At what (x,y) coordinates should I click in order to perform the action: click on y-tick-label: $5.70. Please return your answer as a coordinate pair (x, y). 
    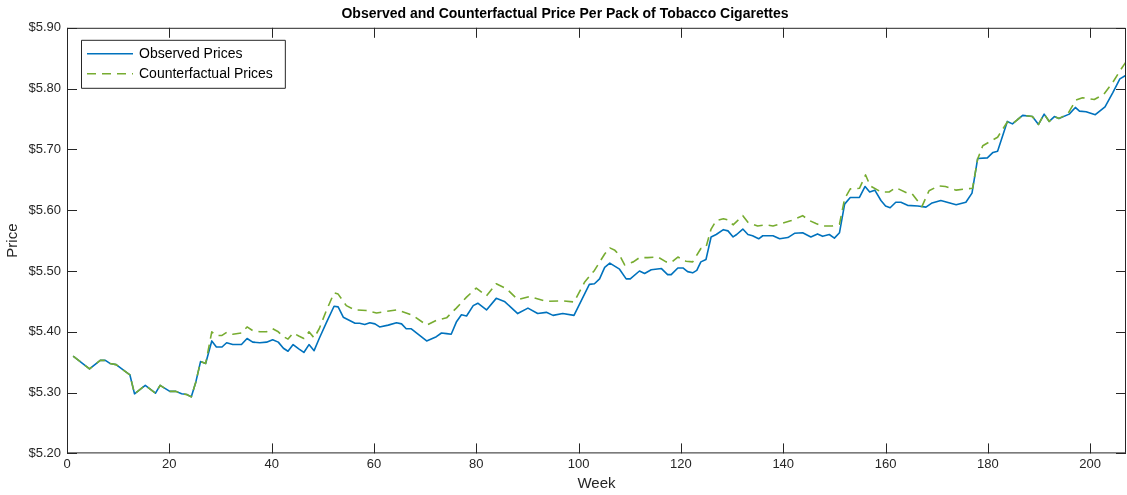
    Looking at the image, I should click on (44, 148).